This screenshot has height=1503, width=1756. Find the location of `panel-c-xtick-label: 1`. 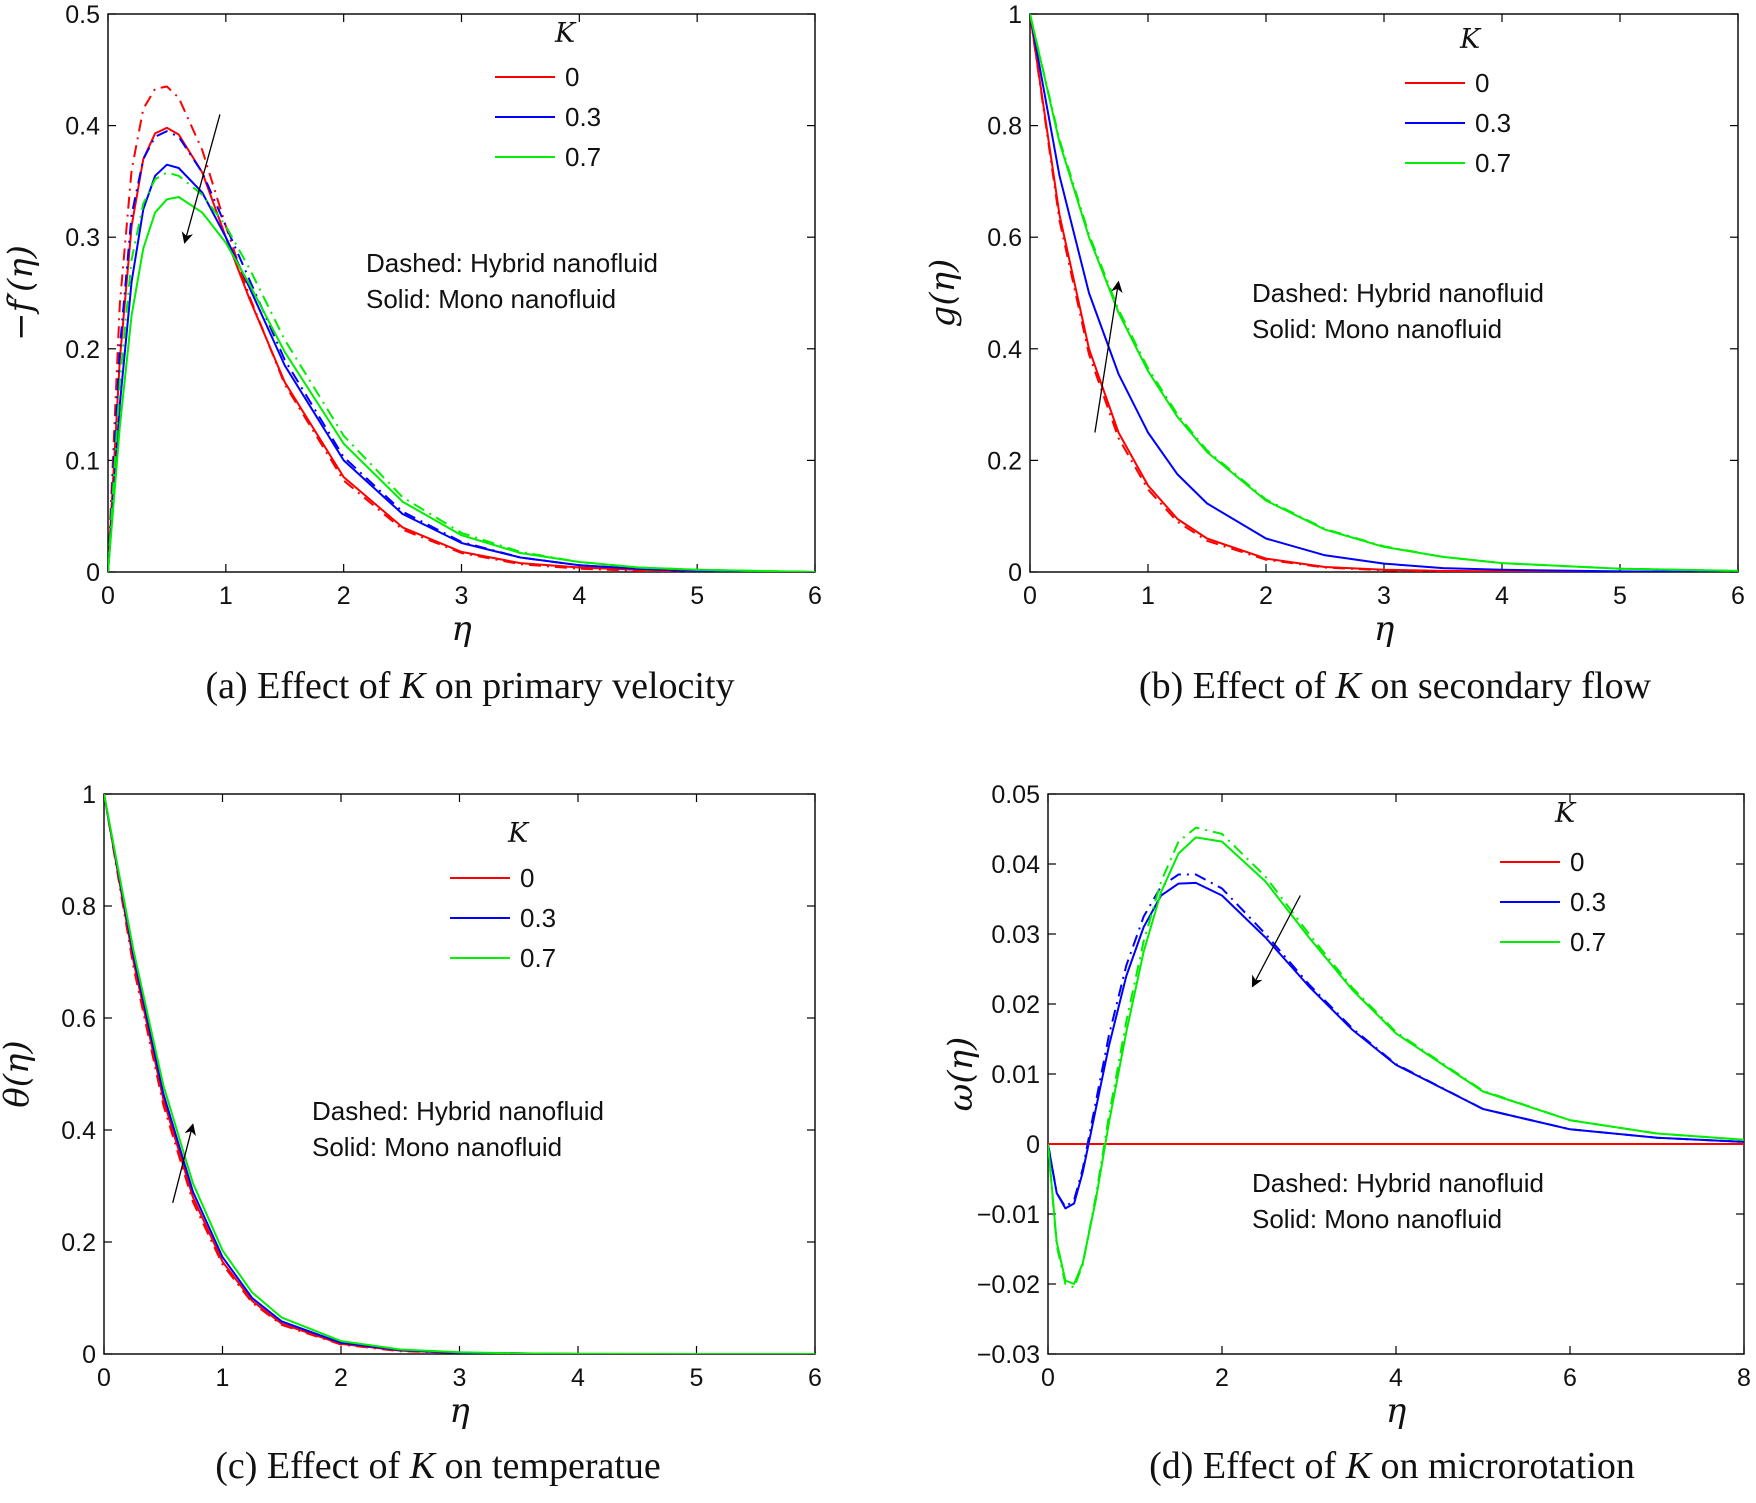

panel-c-xtick-label: 1 is located at coordinates (223, 1378).